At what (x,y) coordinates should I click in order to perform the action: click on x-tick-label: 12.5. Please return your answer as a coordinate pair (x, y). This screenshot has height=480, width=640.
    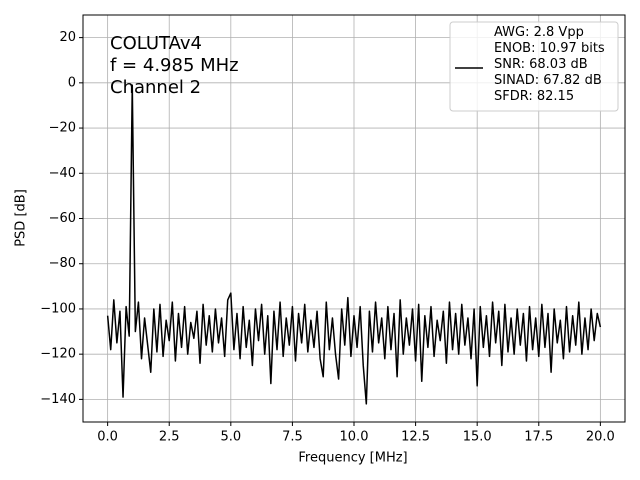
    Looking at the image, I should click on (415, 437).